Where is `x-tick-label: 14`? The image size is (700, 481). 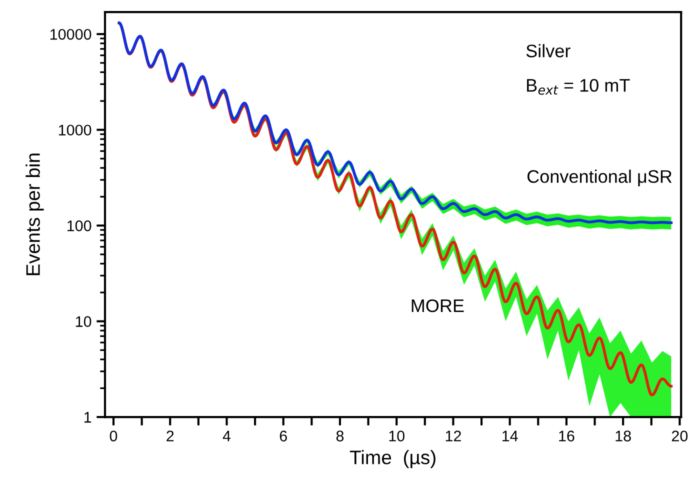 x-tick-label: 14 is located at coordinates (510, 436).